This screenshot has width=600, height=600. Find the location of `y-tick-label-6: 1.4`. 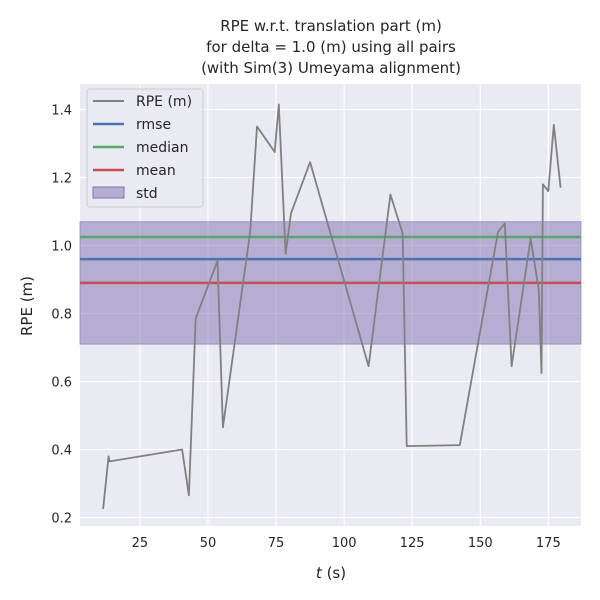

y-tick-label-6: 1.4 is located at coordinates (61, 111).